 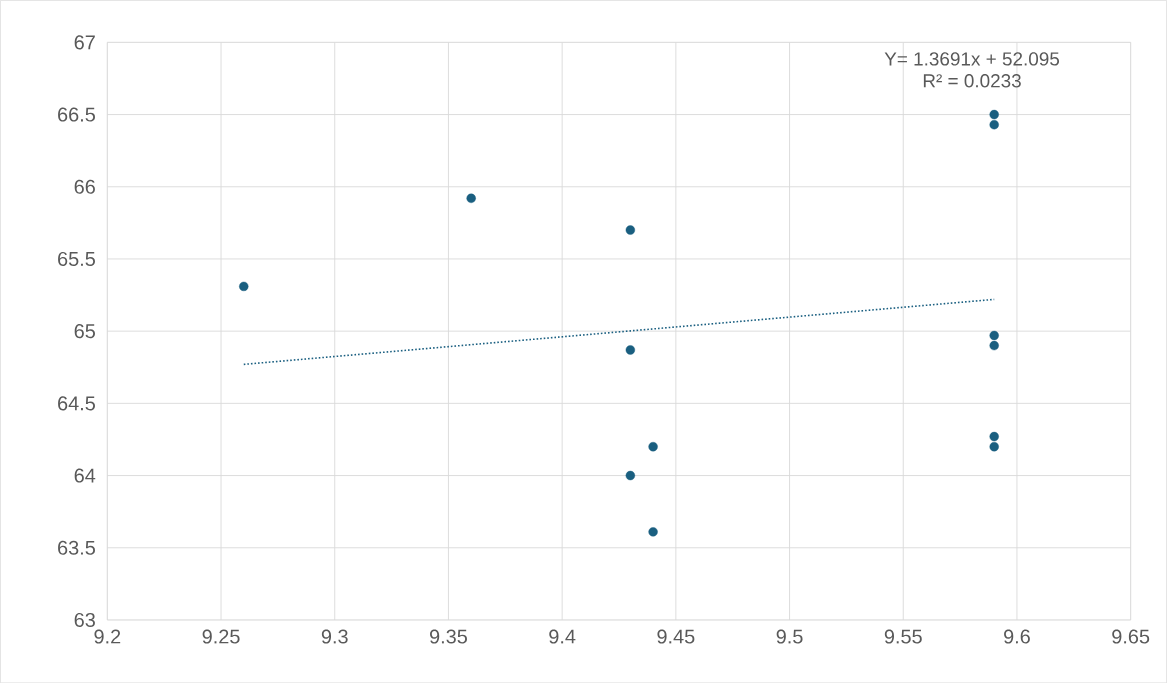 What do you see at coordinates (448, 636) in the screenshot?
I see `x-tick-label: 9.35` at bounding box center [448, 636].